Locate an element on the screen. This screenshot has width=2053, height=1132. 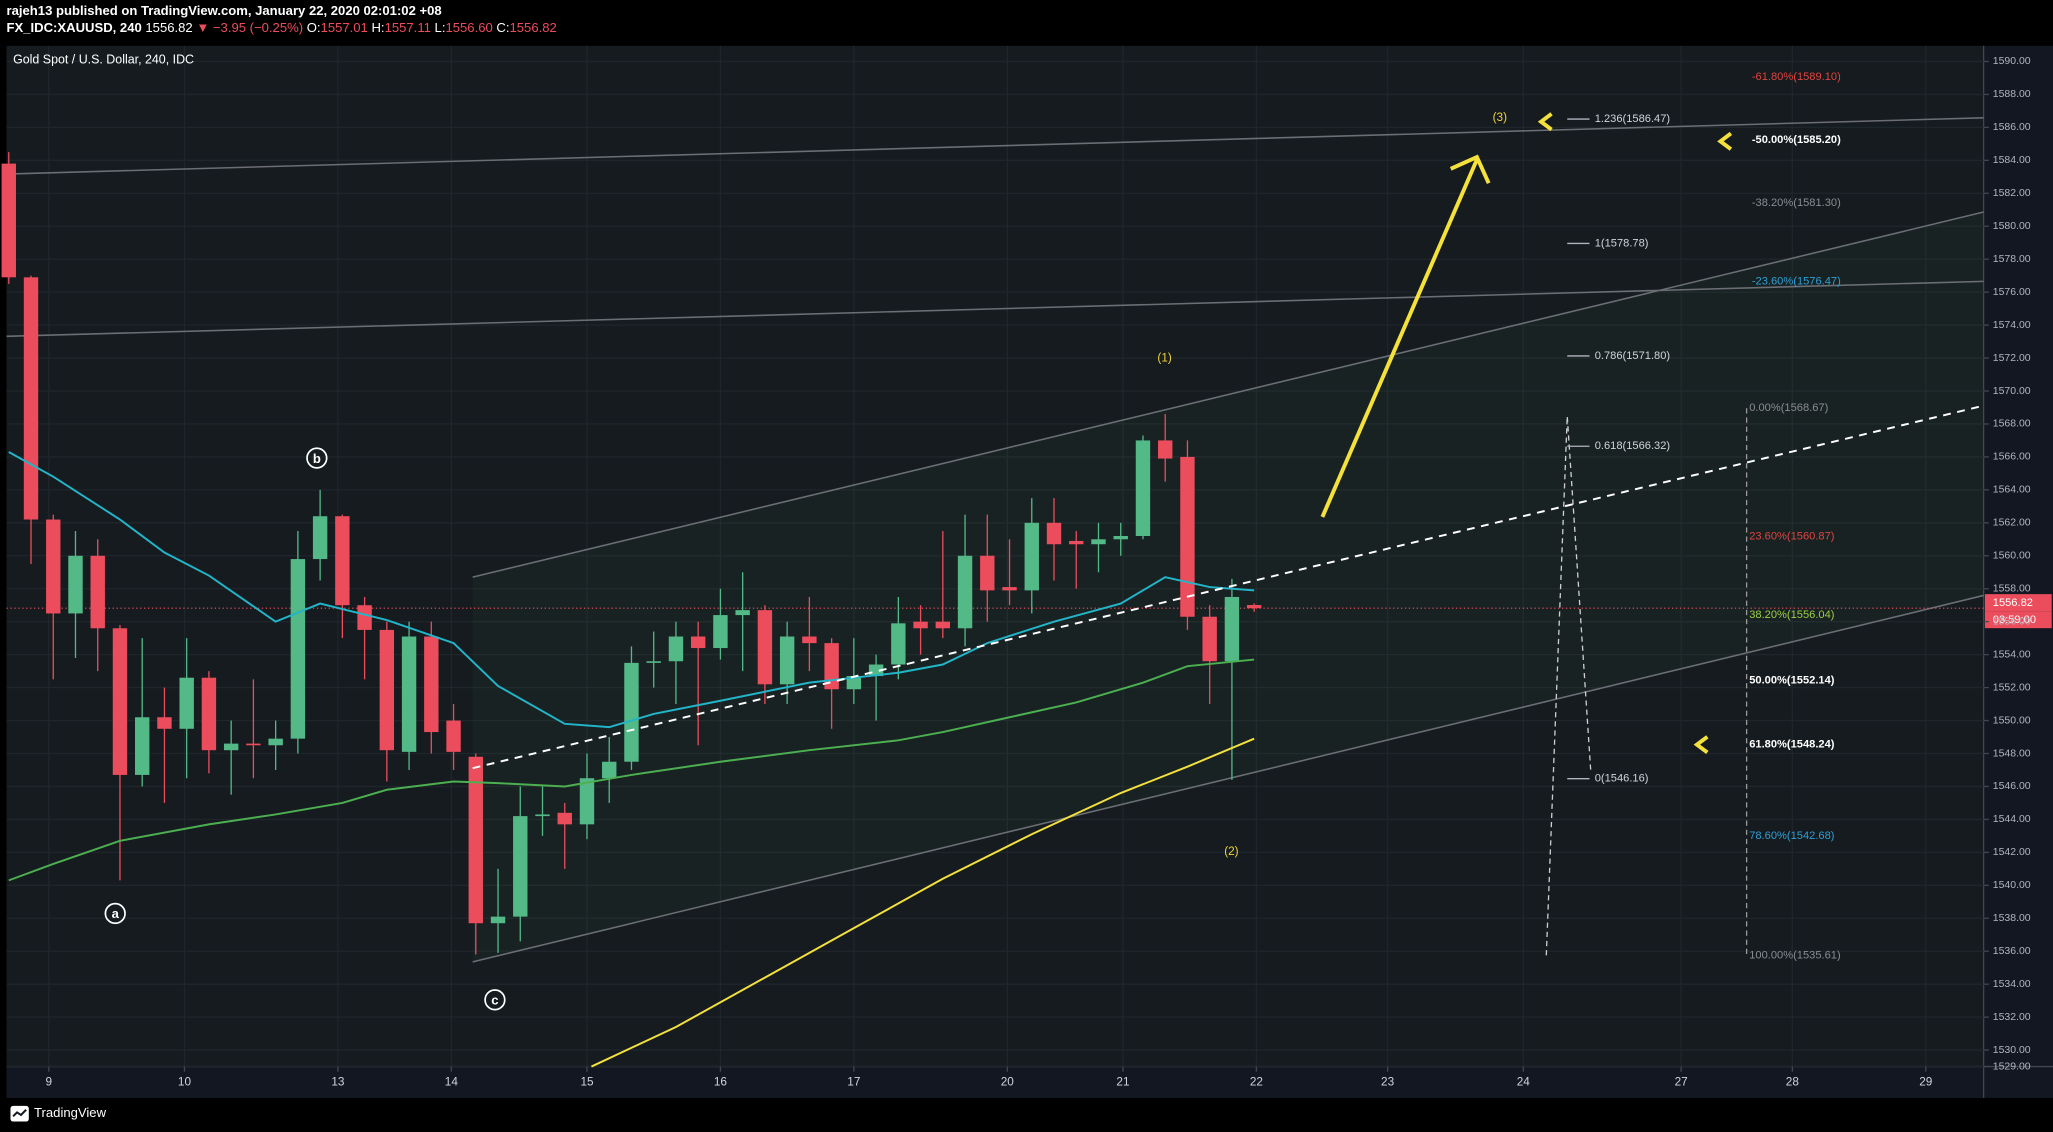
y-tick-label: 1562.00 is located at coordinates (2012, 523).